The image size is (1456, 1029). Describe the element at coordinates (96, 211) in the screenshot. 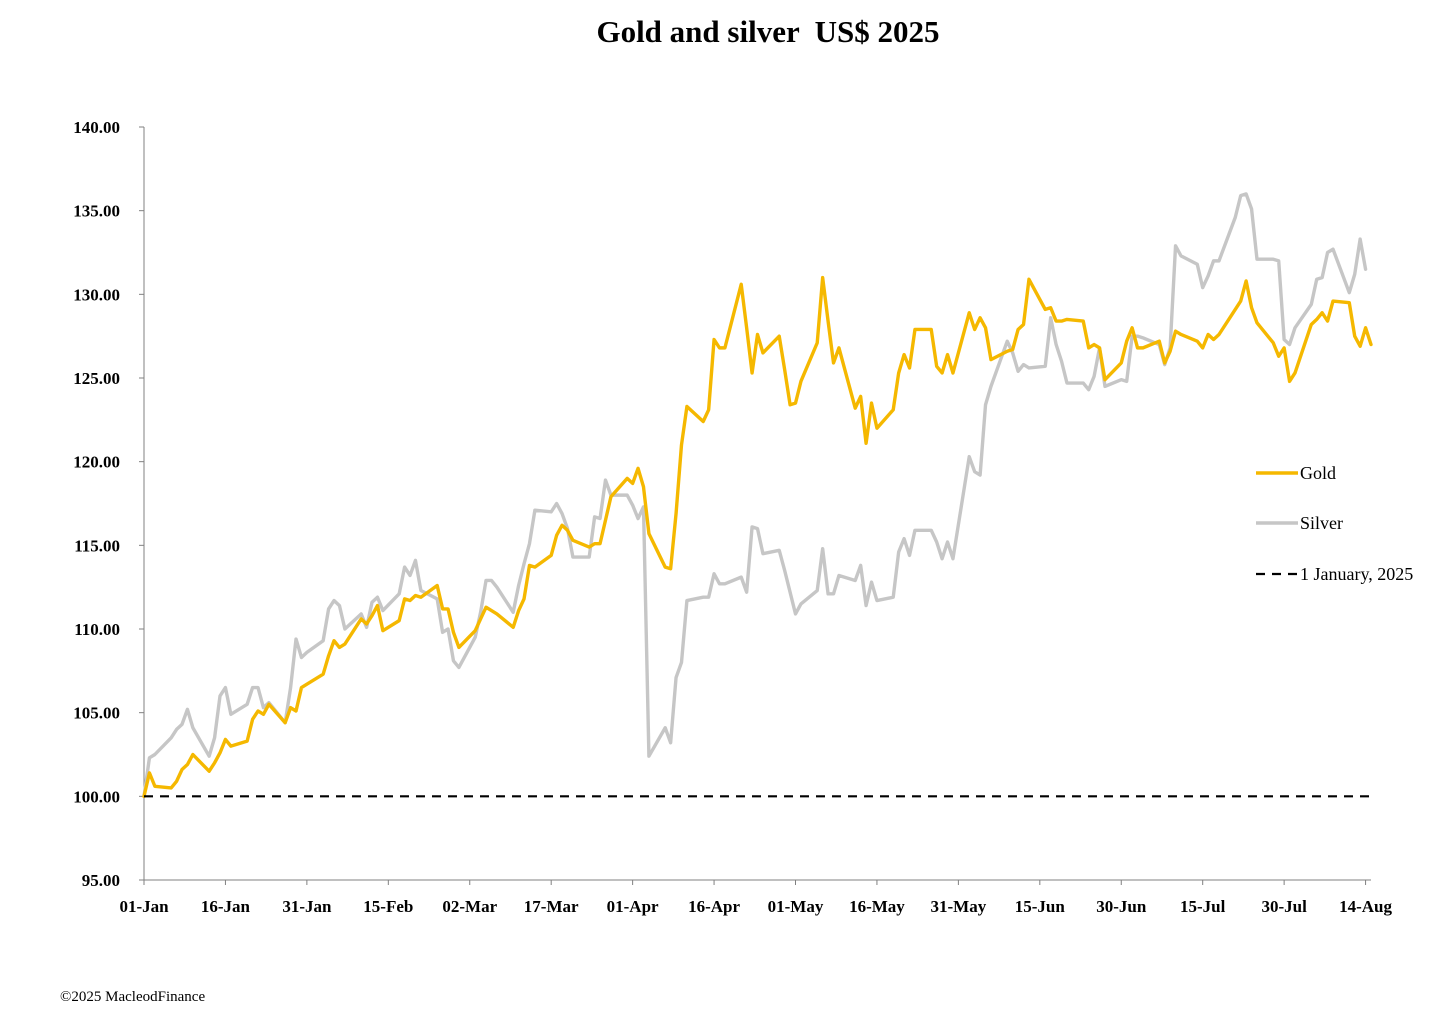

I see `y-tick-label: 135.00` at that location.